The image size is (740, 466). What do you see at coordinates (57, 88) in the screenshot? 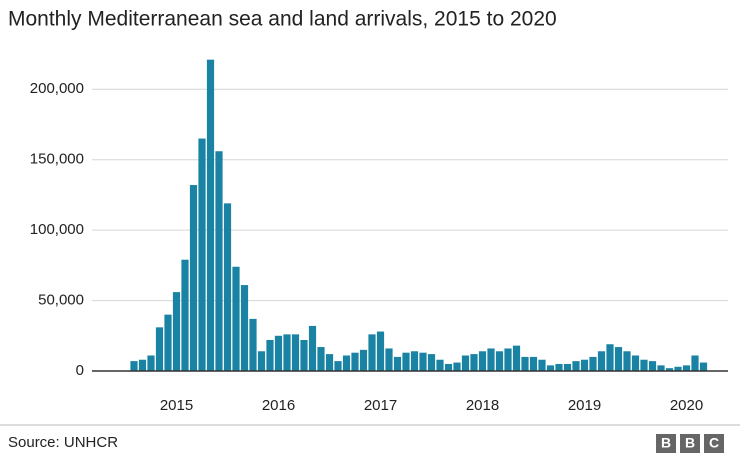
I see `y-tick-label: 200,000` at bounding box center [57, 88].